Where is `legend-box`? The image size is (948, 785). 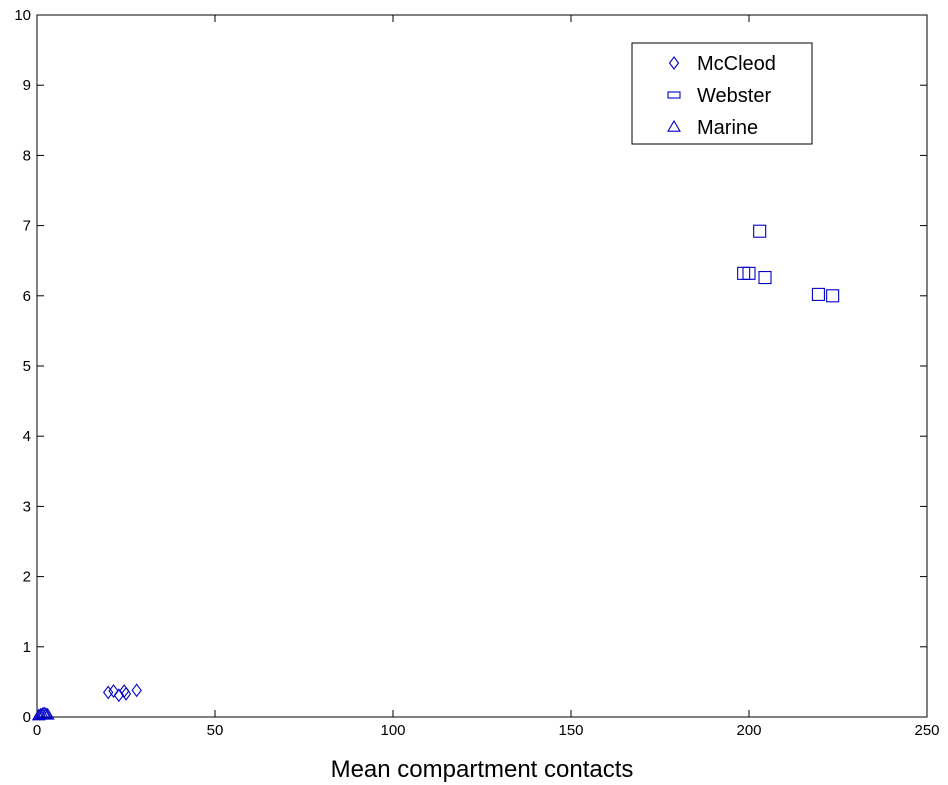
legend-box is located at coordinates (722, 93).